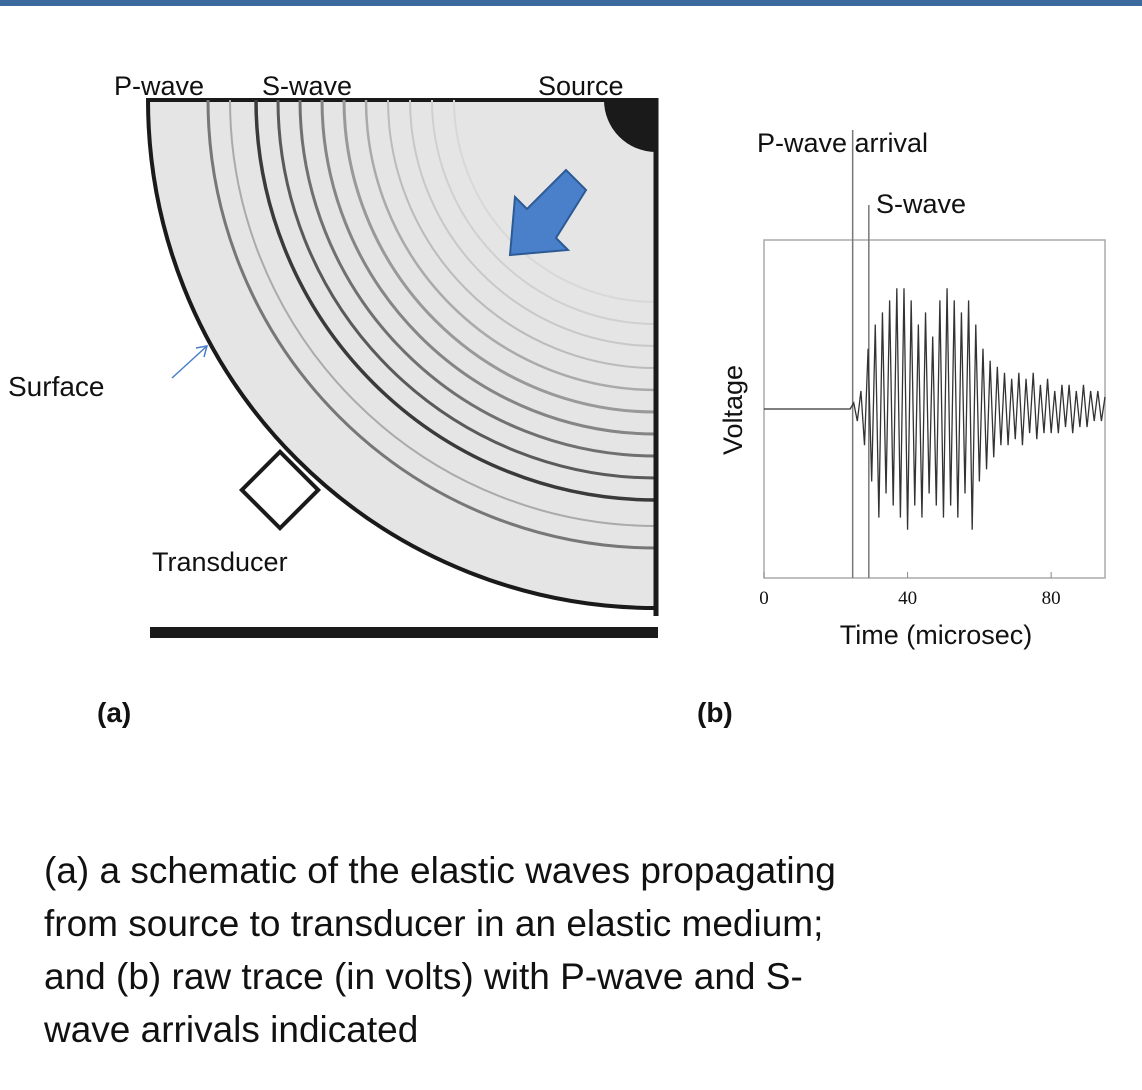 Image resolution: width=1142 pixels, height=1090 pixels. Describe the element at coordinates (764, 598) in the screenshot. I see `x-tick-label: 0` at that location.